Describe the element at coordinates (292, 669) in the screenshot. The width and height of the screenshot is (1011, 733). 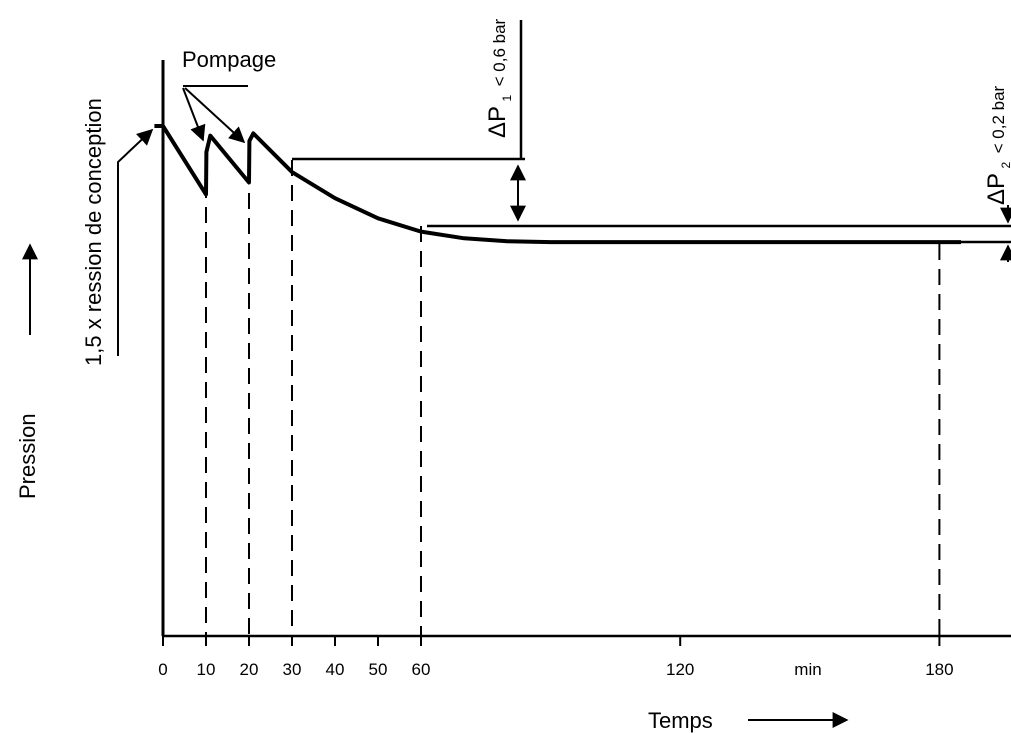
I see `x-tick-label: 30` at that location.